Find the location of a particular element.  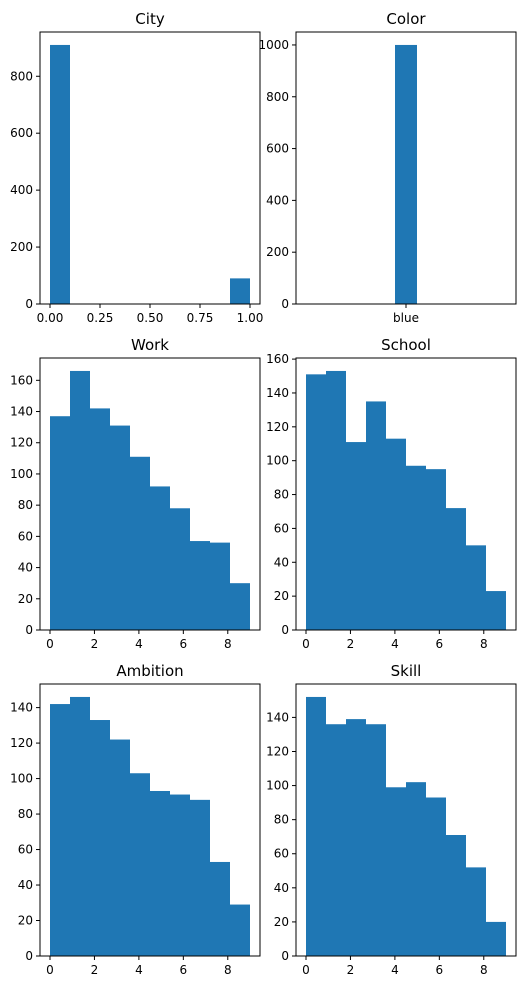

city-ytick-label: 400 is located at coordinates (21, 190).